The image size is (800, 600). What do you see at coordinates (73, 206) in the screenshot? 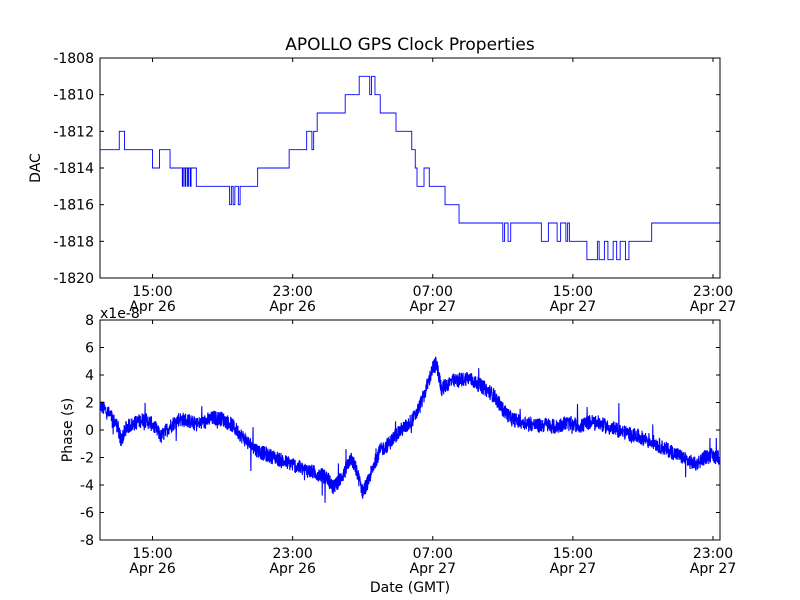
I see `y-tick-label: -1816` at bounding box center [73, 206].